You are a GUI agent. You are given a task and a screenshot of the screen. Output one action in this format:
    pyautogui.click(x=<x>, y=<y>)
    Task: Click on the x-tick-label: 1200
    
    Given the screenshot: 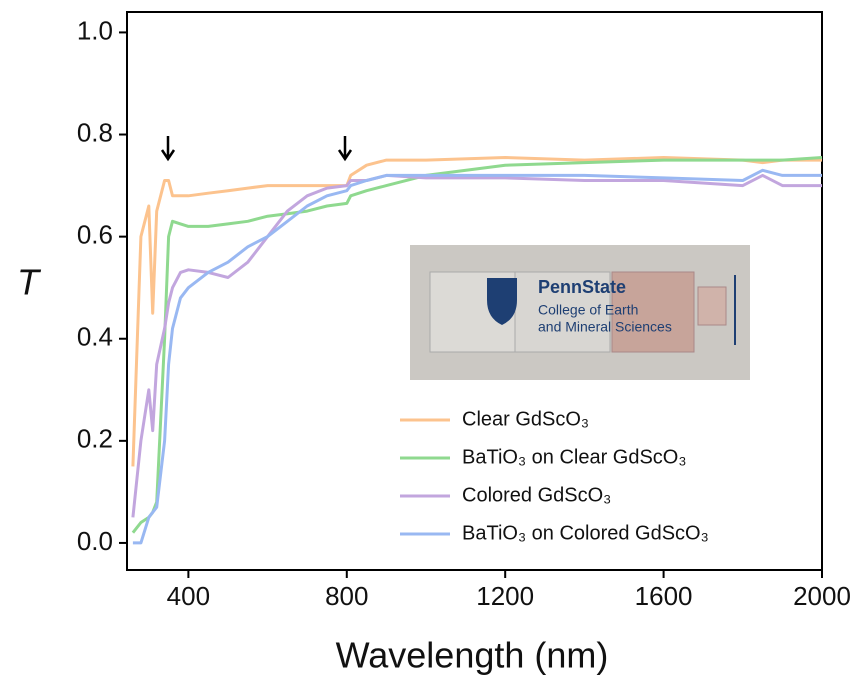 What is the action you would take?
    pyautogui.click(x=505, y=596)
    